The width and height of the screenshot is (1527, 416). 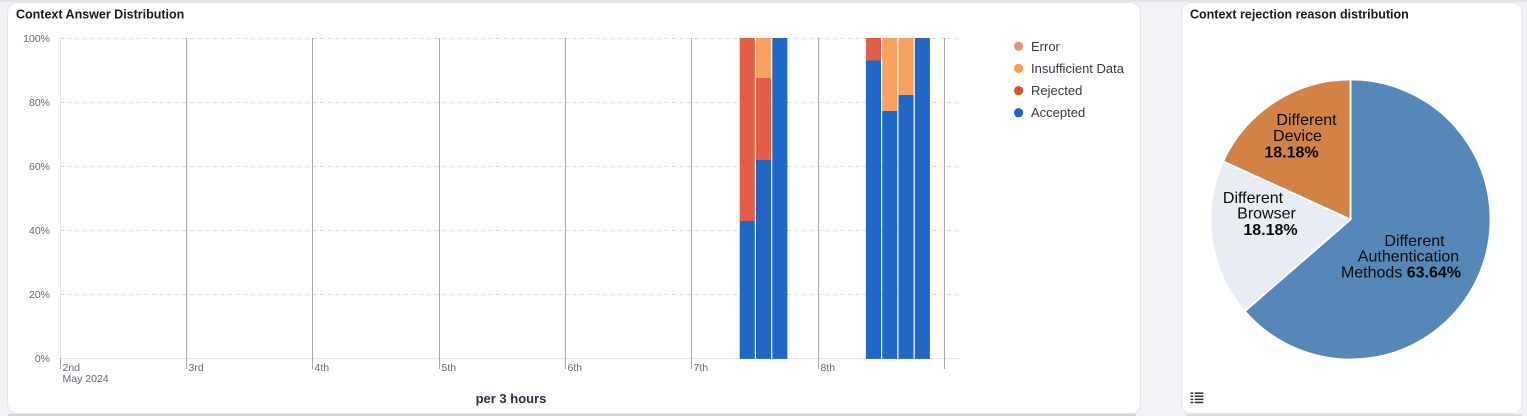 I want to click on svg-text: Rejected, so click(x=1056, y=90).